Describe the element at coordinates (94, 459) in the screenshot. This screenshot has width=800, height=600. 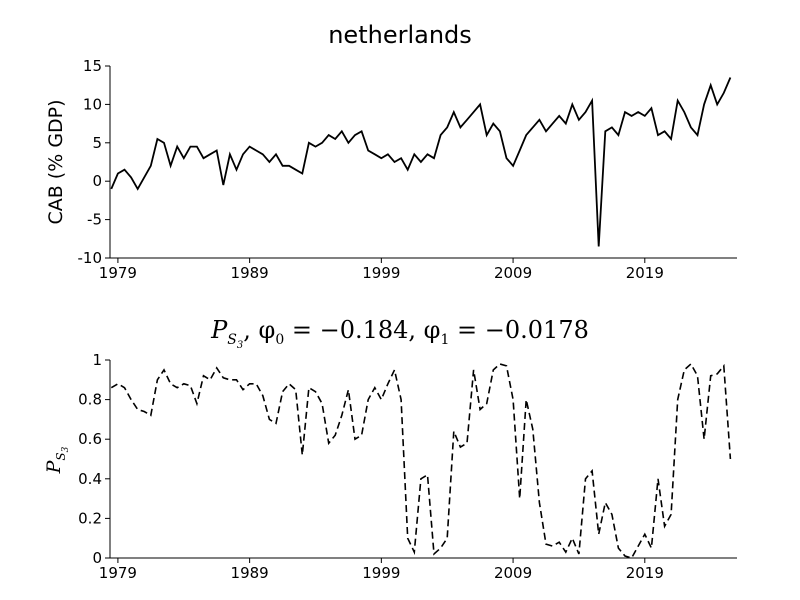
I see `chart-ps3-y-ticks: 0 0.2 0.4 0.6 0.8 1` at that location.